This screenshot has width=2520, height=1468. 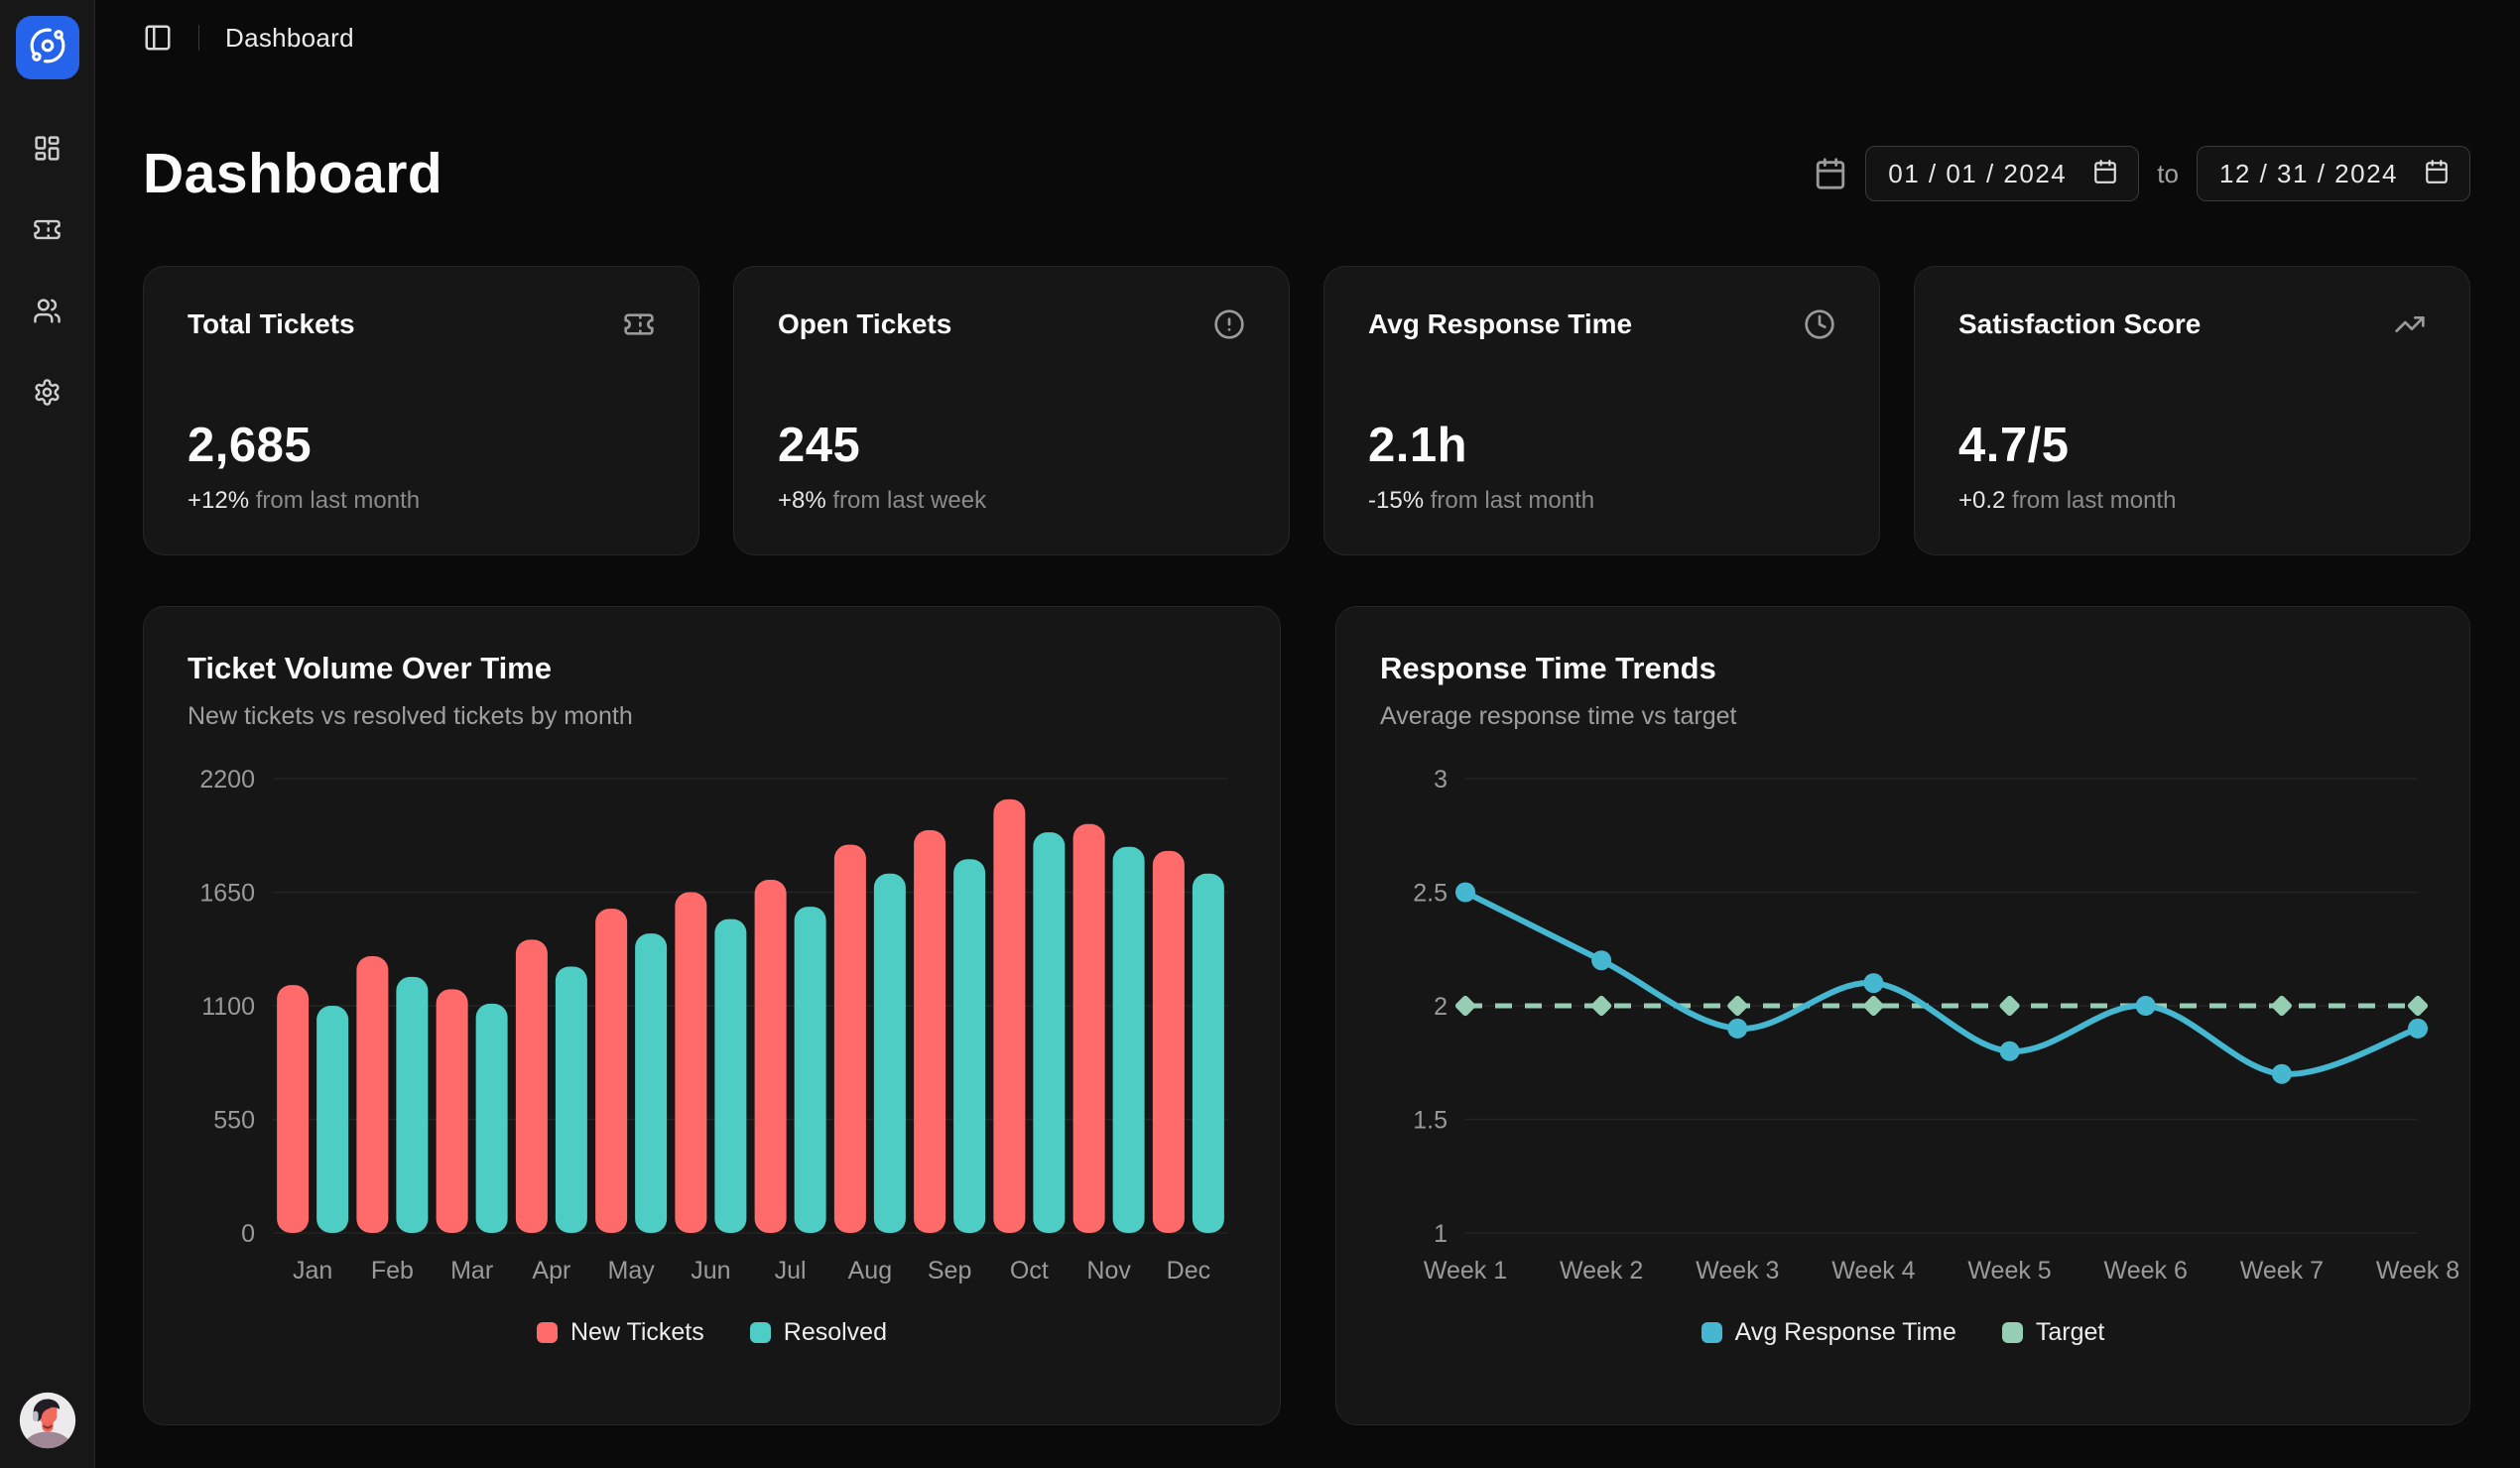 What do you see at coordinates (1441, 1234) in the screenshot?
I see `svg-text: 1` at bounding box center [1441, 1234].